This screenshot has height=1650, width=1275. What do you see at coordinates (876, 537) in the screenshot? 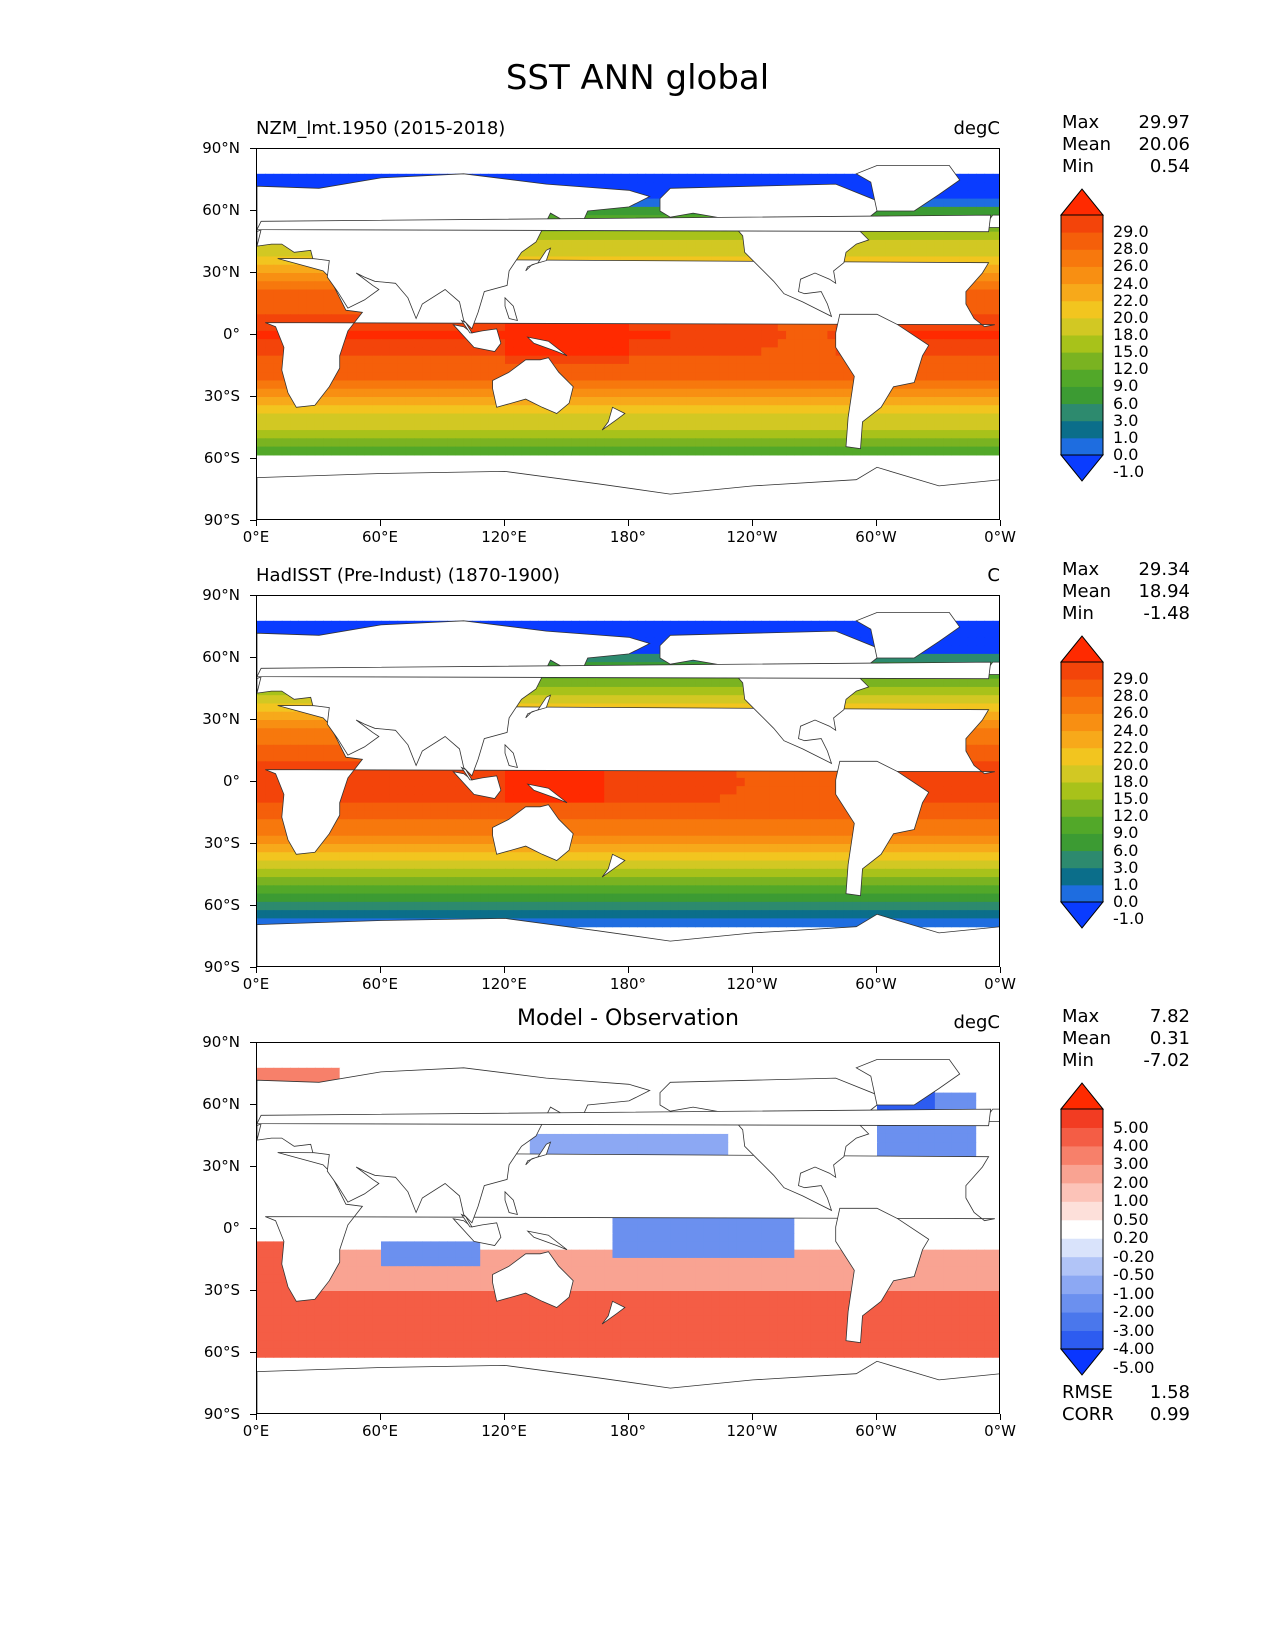
I see `lon-tick-label: 60°W` at bounding box center [876, 537].